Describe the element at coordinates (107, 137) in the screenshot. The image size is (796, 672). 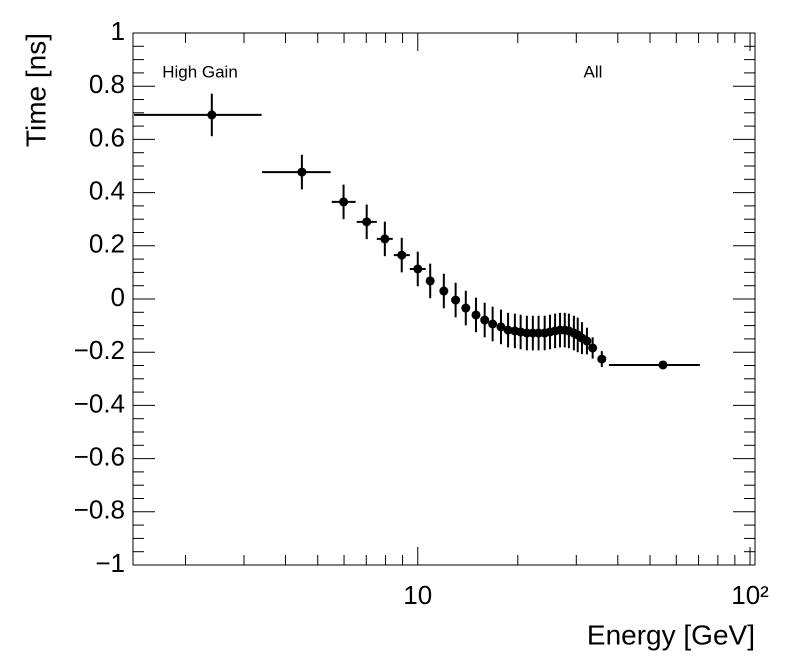
I see `y-tick-label: 0.6` at that location.